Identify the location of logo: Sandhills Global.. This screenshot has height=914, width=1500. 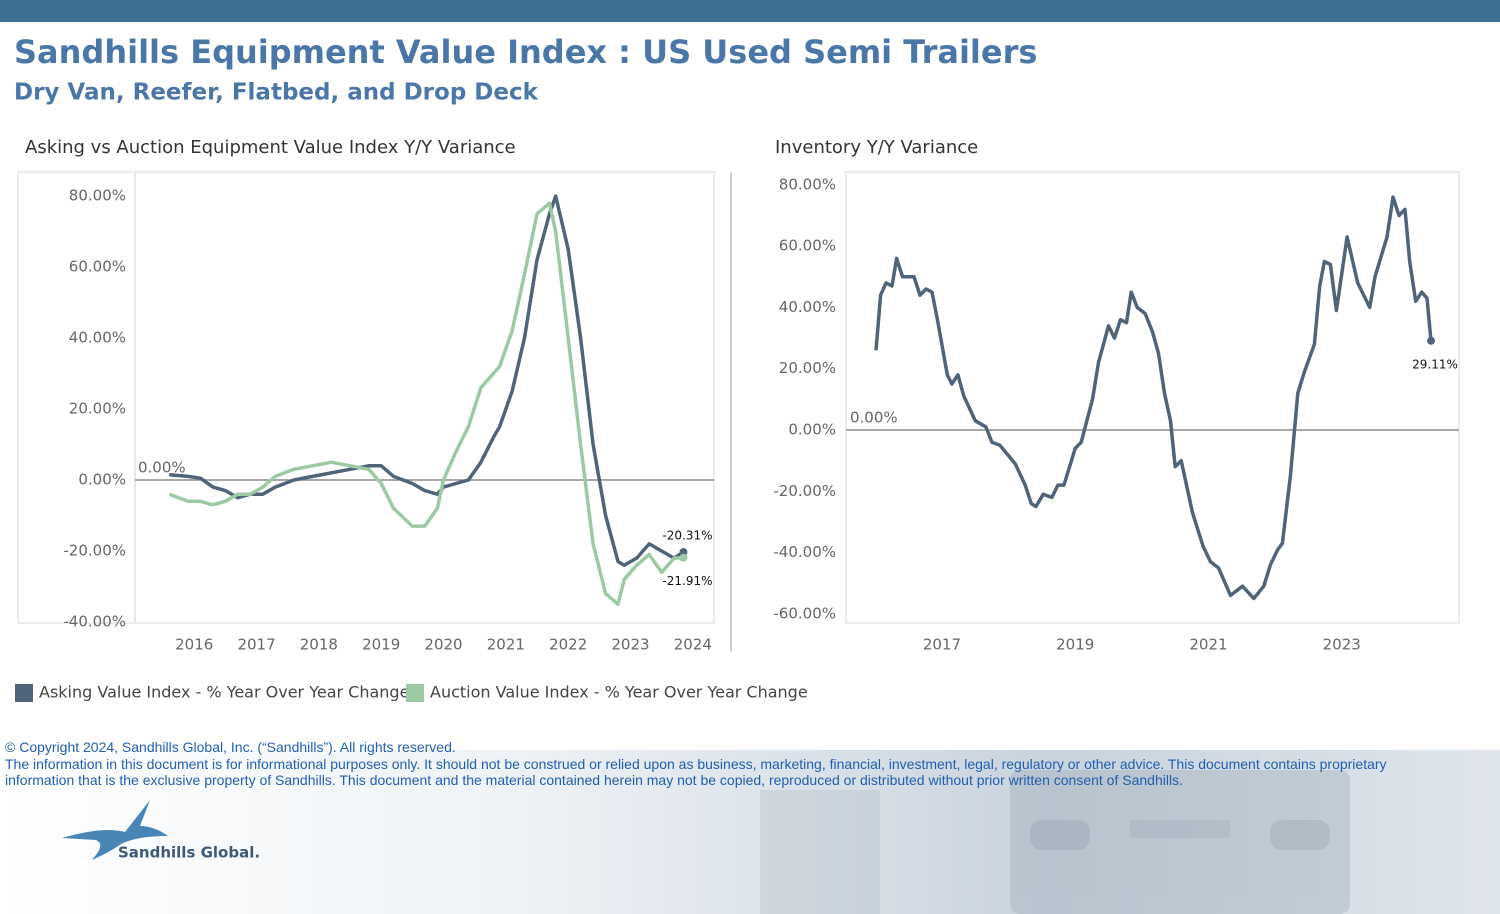
(161, 831).